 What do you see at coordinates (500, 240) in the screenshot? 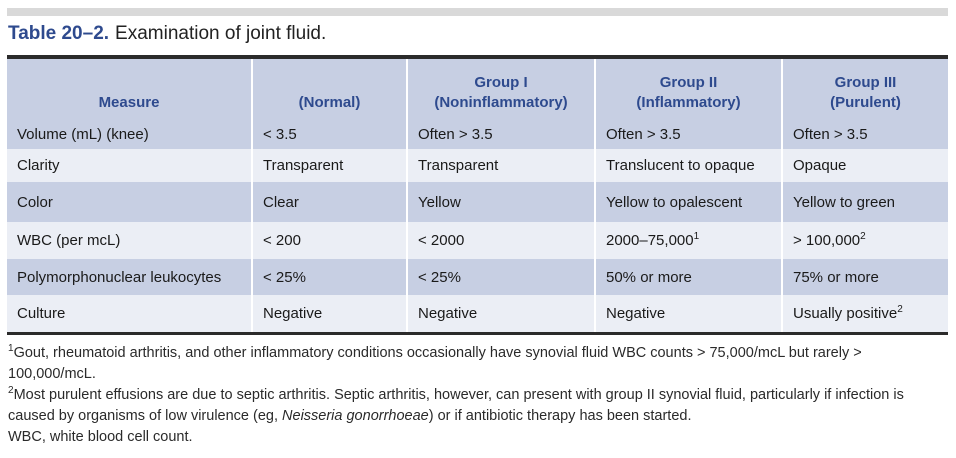
I see `cell-group-1: < 2000` at bounding box center [500, 240].